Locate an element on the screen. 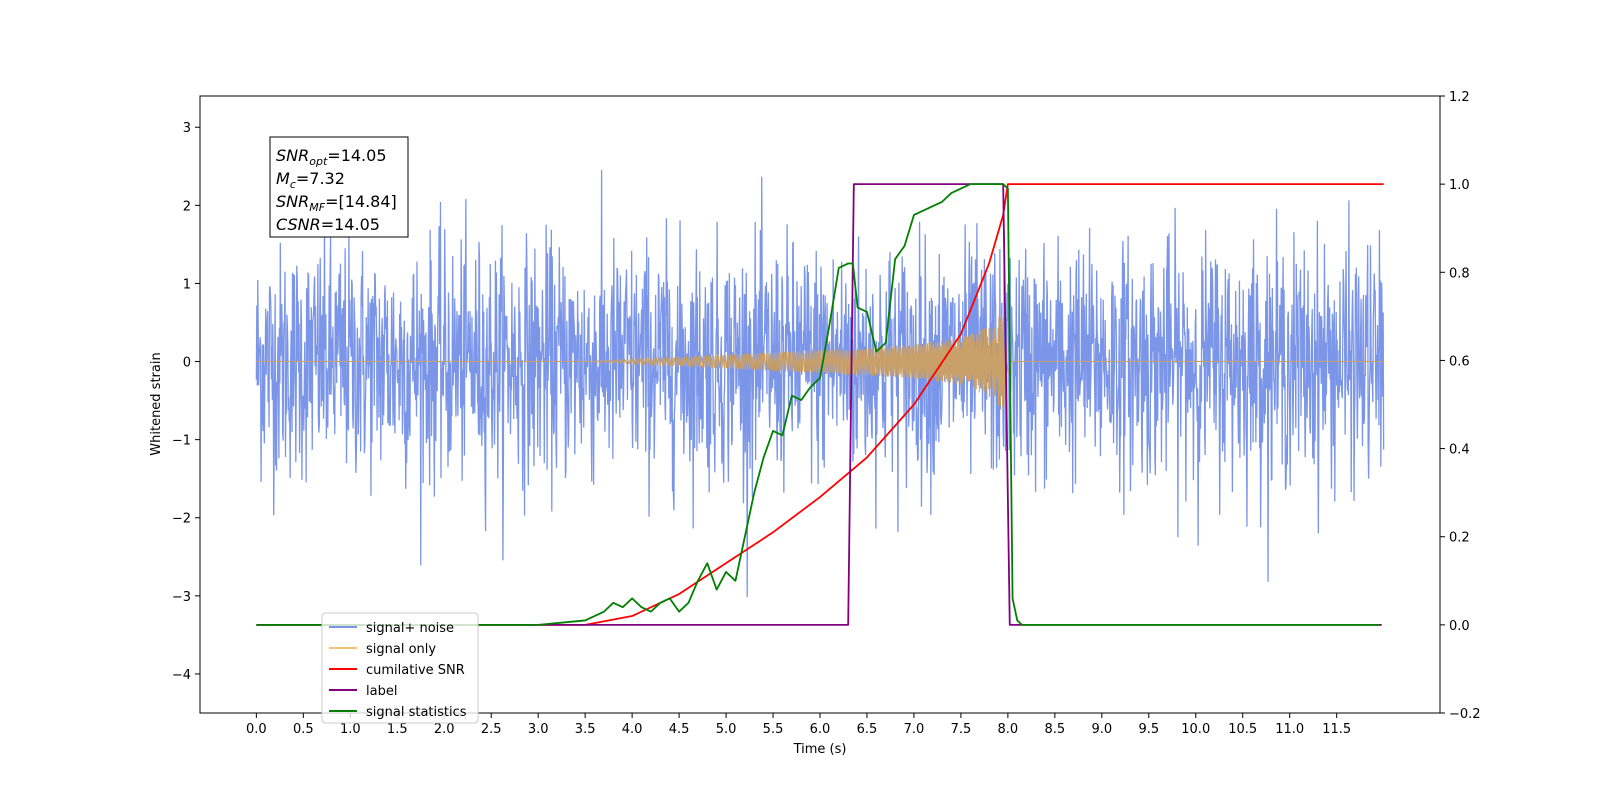 Image resolution: width=1600 pixels, height=800 pixels. legend-frame is located at coordinates (400, 668).